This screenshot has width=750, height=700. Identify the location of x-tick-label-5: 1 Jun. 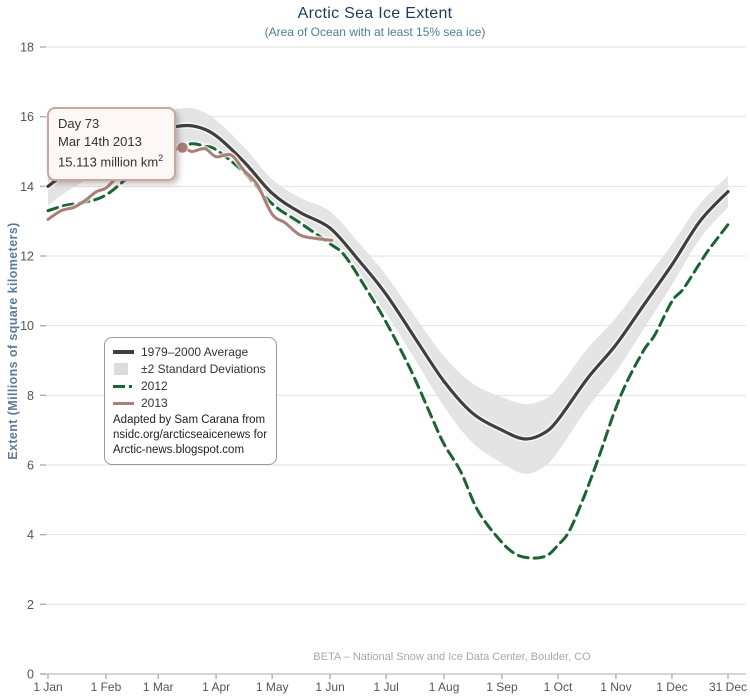
(329, 687).